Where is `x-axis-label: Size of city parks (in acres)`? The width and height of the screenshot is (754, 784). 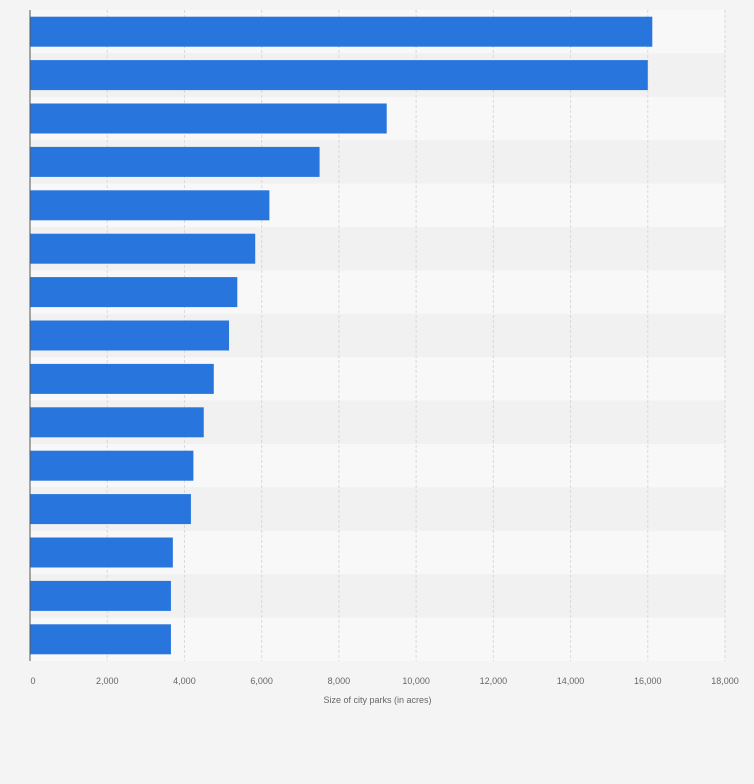 x-axis-label: Size of city parks (in acres) is located at coordinates (377, 700).